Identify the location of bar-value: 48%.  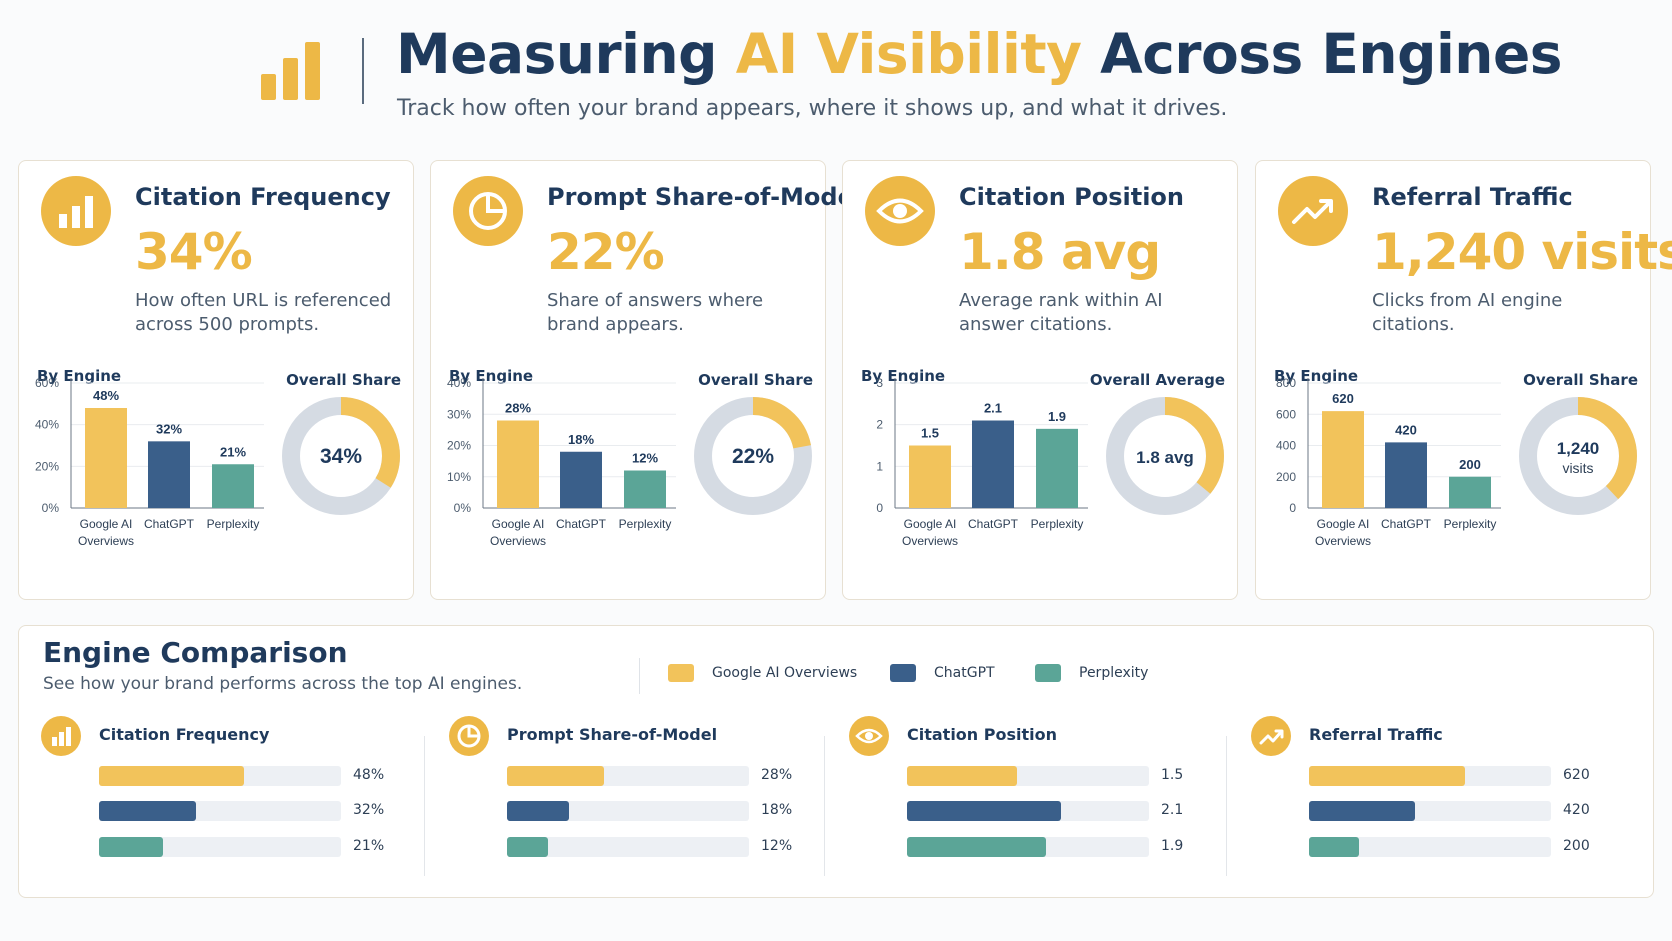
(369, 775).